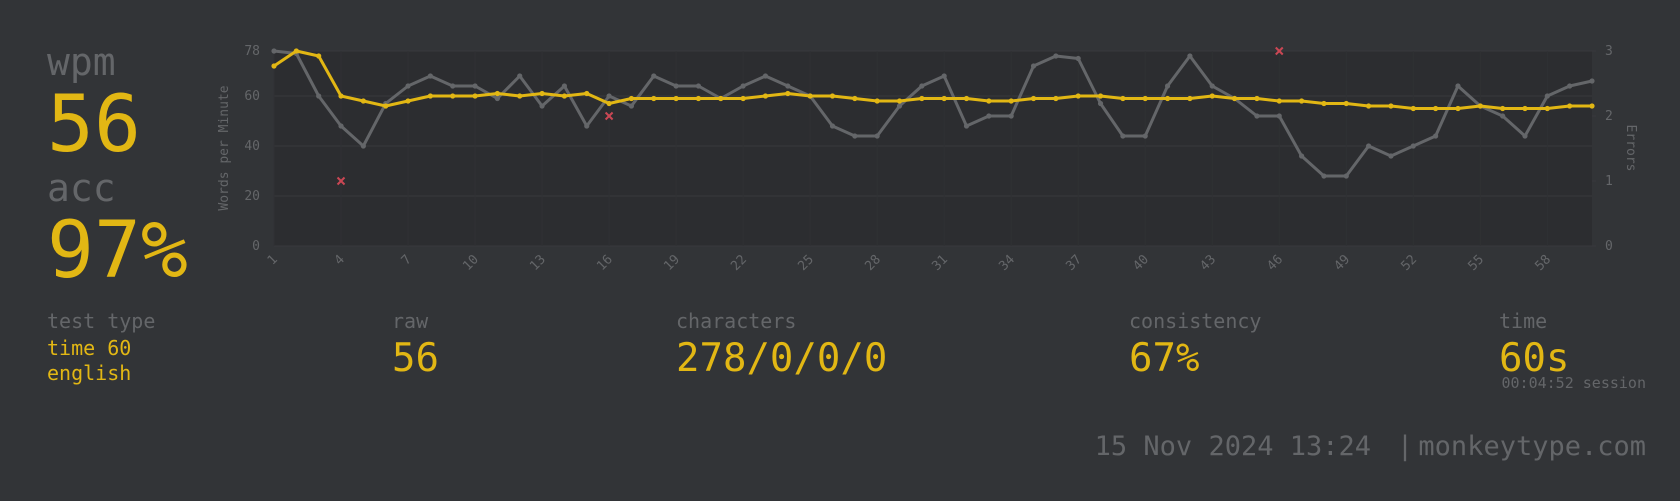 The width and height of the screenshot is (1680, 501). Describe the element at coordinates (252, 146) in the screenshot. I see `y-tick-label: 40` at that location.